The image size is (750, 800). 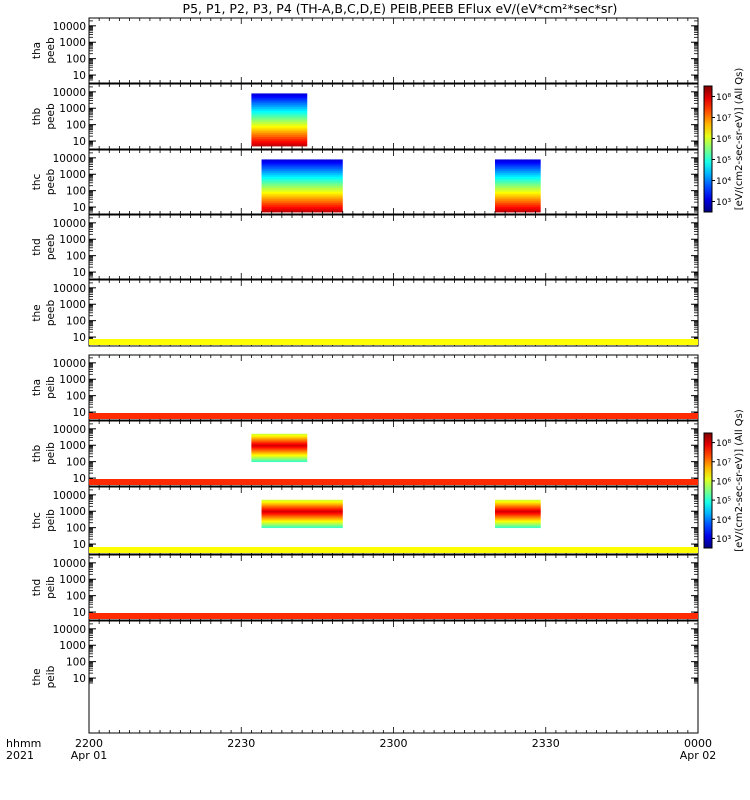 What do you see at coordinates (723, 521) in the screenshot?
I see `colorbar-tick-label: 10⁴` at bounding box center [723, 521].